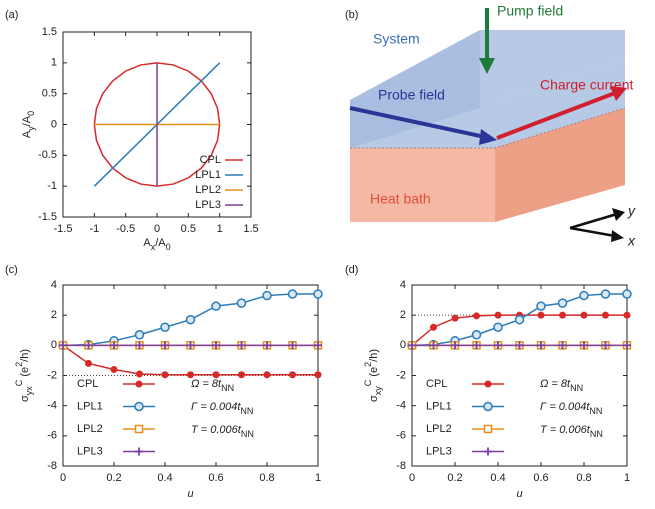  I want to click on y-tick-label: -8, so click(401, 466).